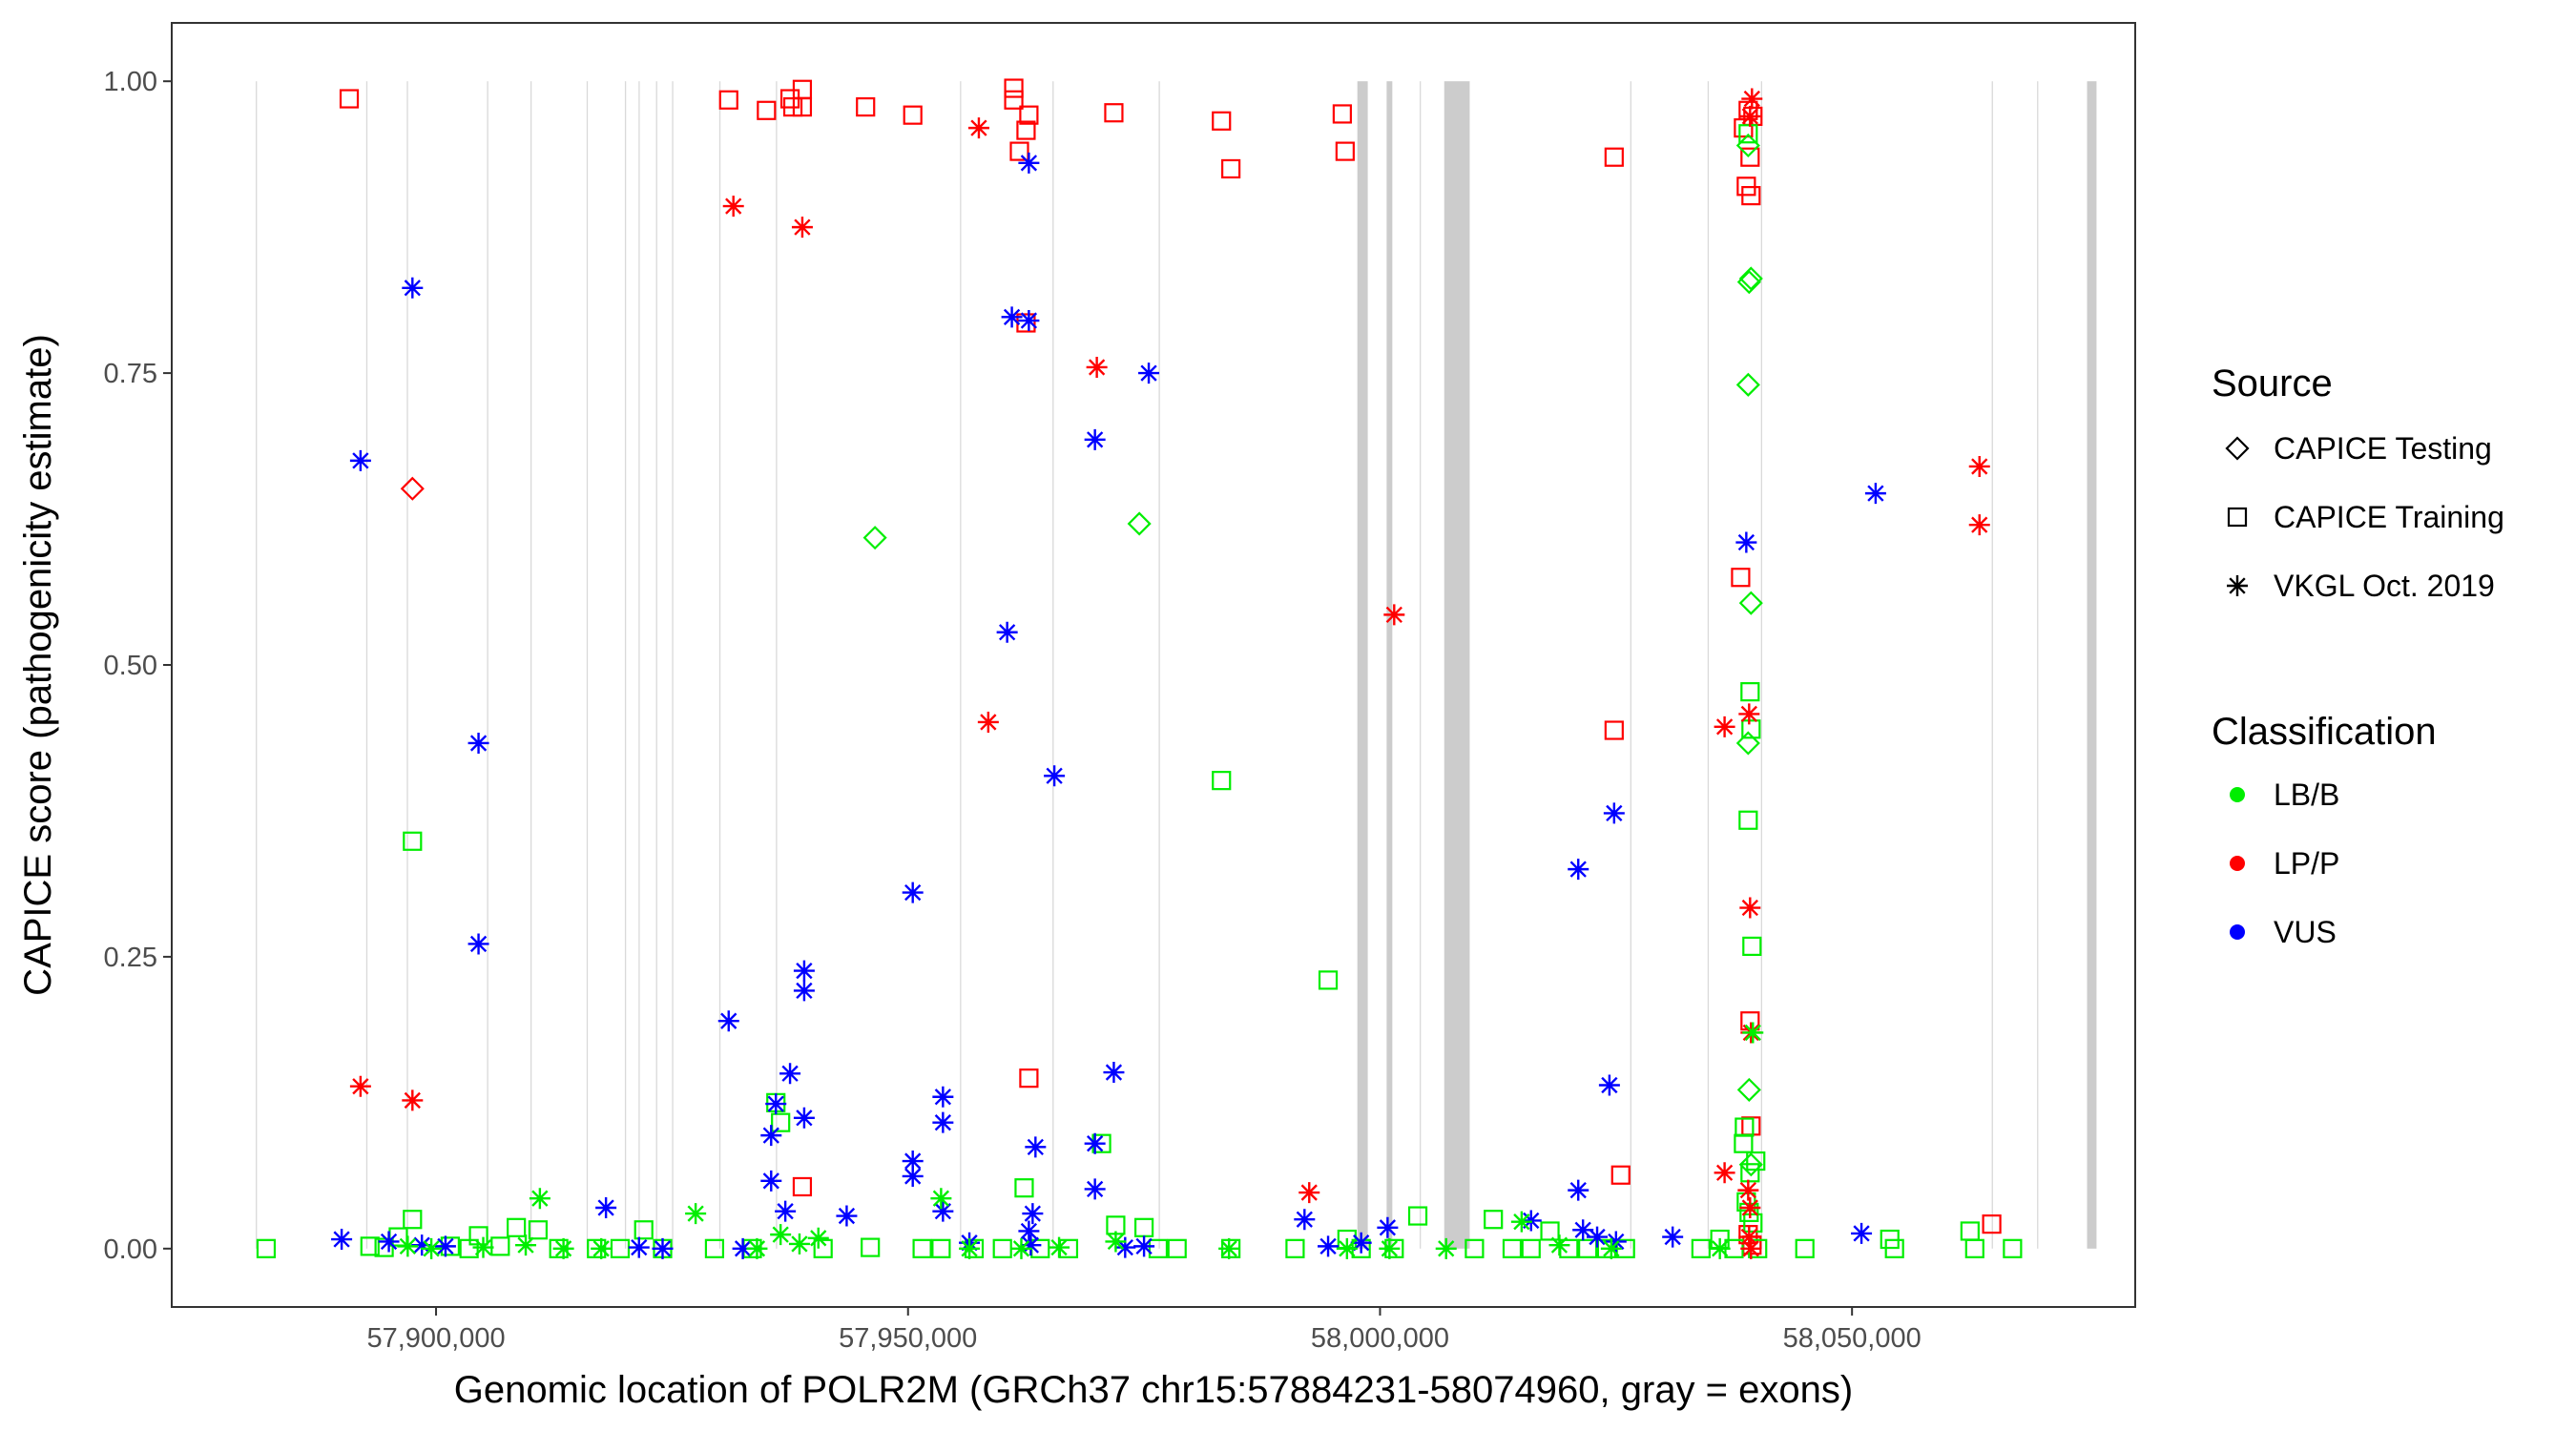  Describe the element at coordinates (2272, 383) in the screenshot. I see `legend-source-title: Source` at that location.